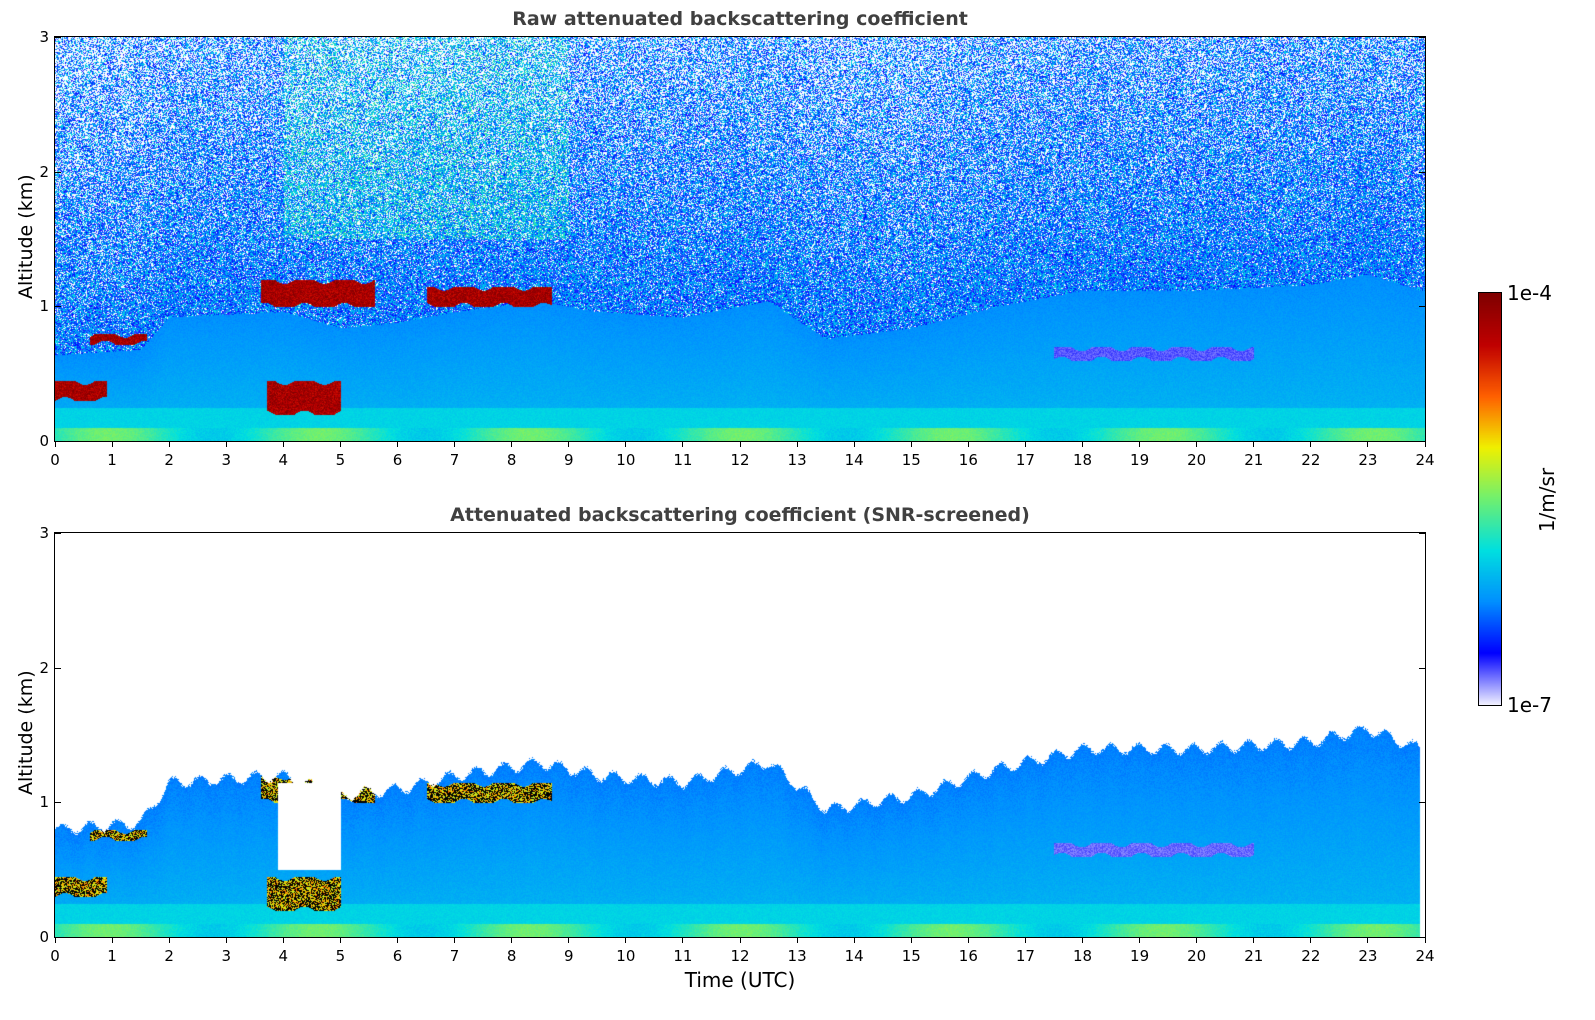 The width and height of the screenshot is (1595, 1020). I want to click on y-axis-label-raw: Altitude (km), so click(26, 236).